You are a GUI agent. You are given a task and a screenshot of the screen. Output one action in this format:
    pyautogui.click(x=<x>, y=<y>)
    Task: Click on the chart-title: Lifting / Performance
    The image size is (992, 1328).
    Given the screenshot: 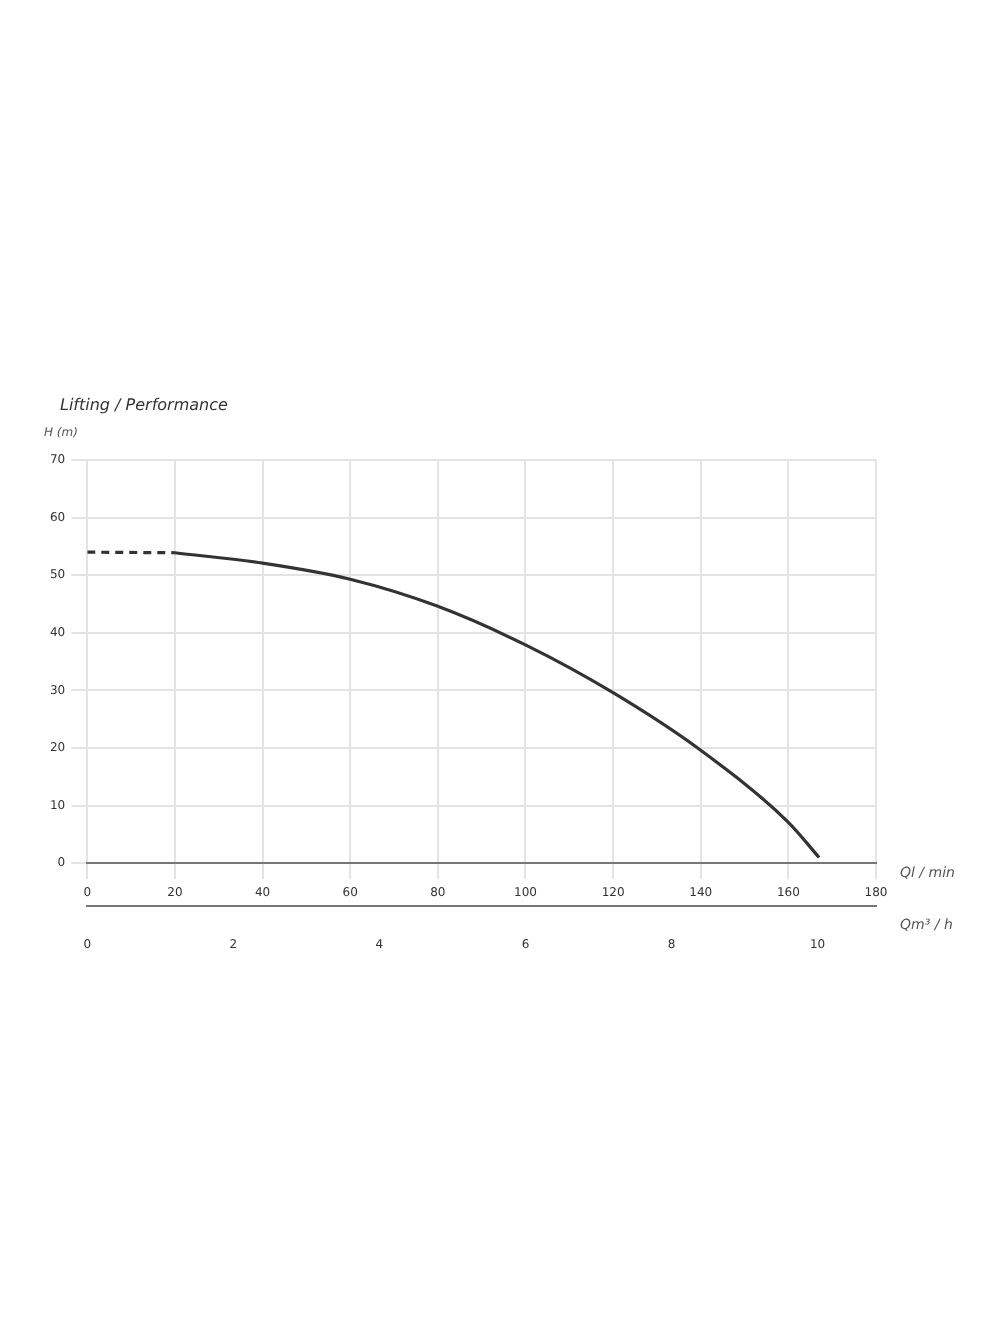 What is the action you would take?
    pyautogui.click(x=144, y=405)
    